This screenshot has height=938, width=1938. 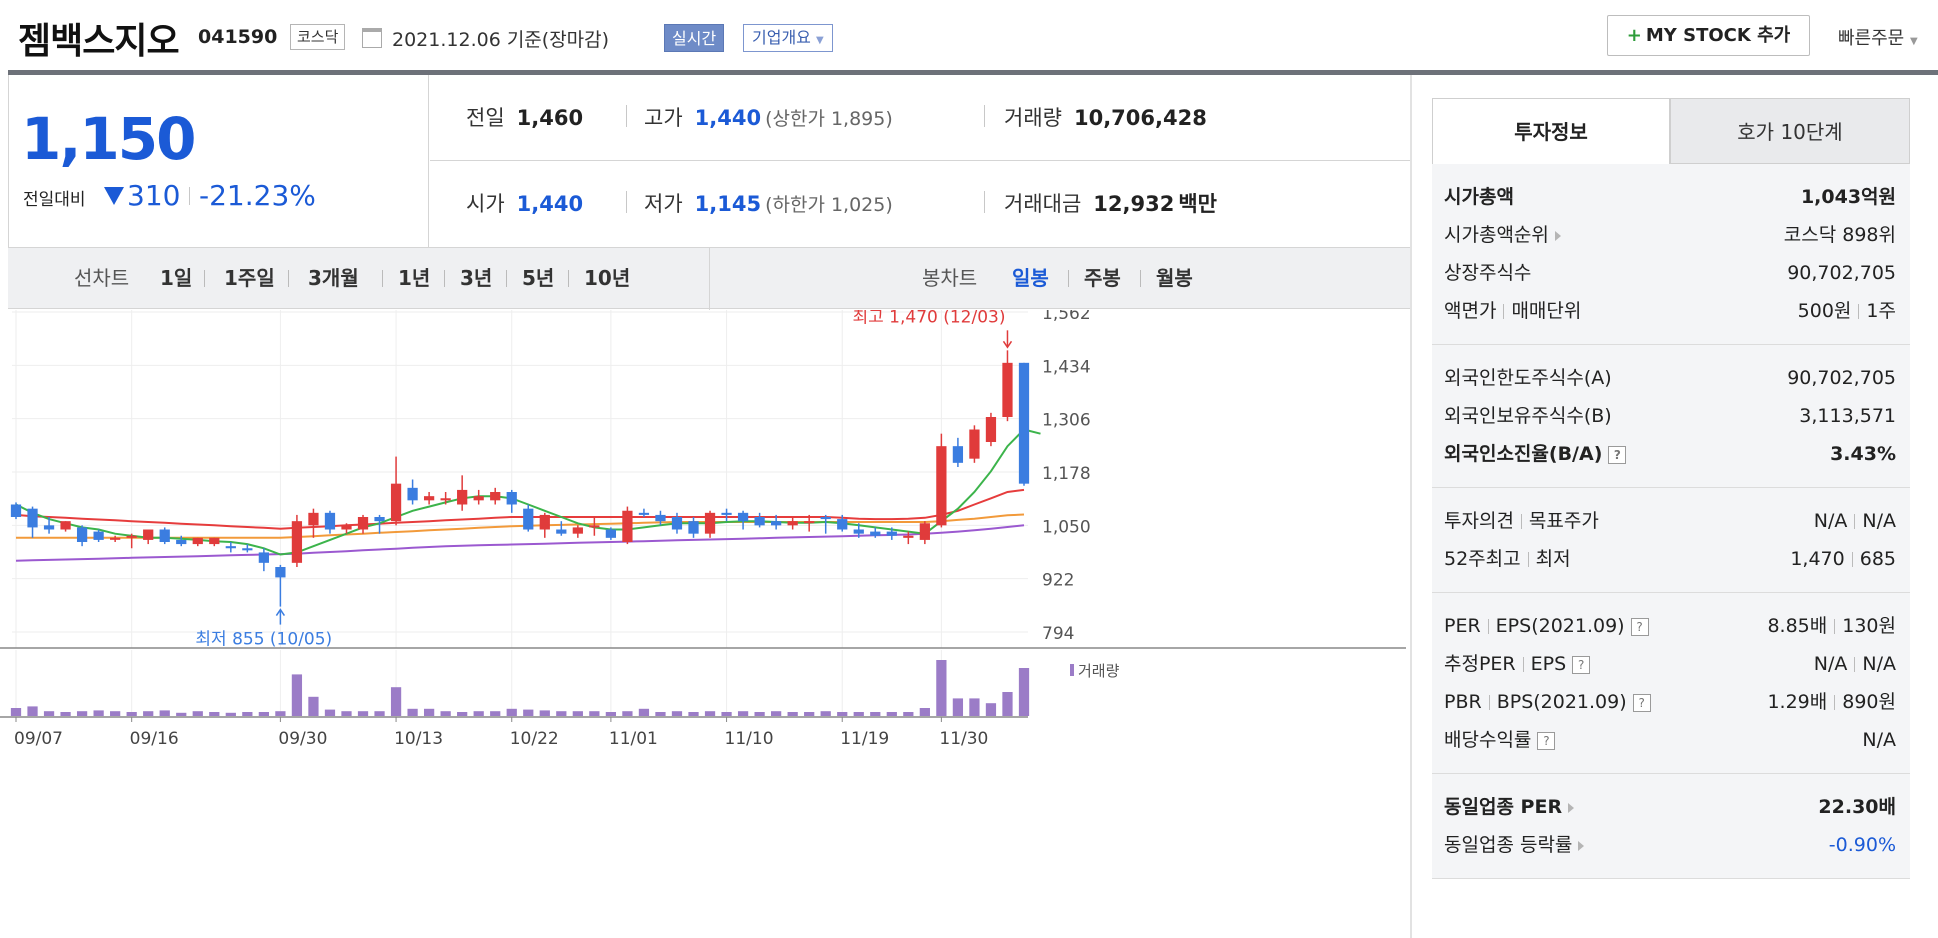 What do you see at coordinates (1862, 845) in the screenshot?
I see `info-value: -0.90%` at bounding box center [1862, 845].